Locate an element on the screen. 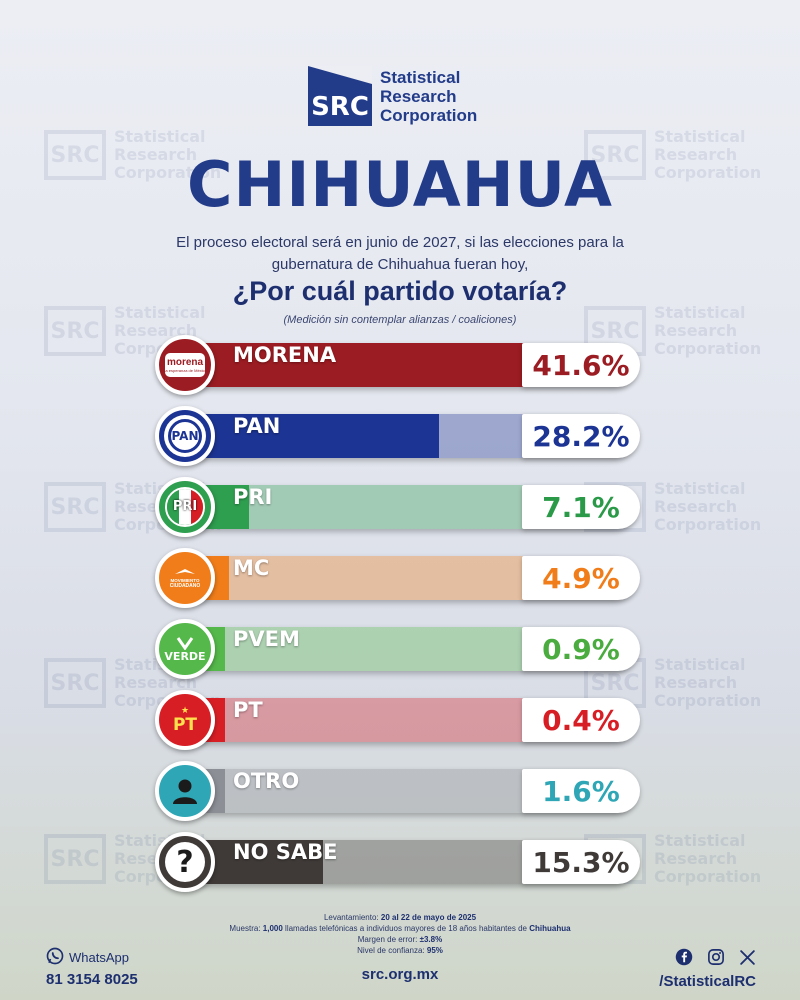 The height and width of the screenshot is (1000, 800). otro-badge-icon is located at coordinates (185, 791).